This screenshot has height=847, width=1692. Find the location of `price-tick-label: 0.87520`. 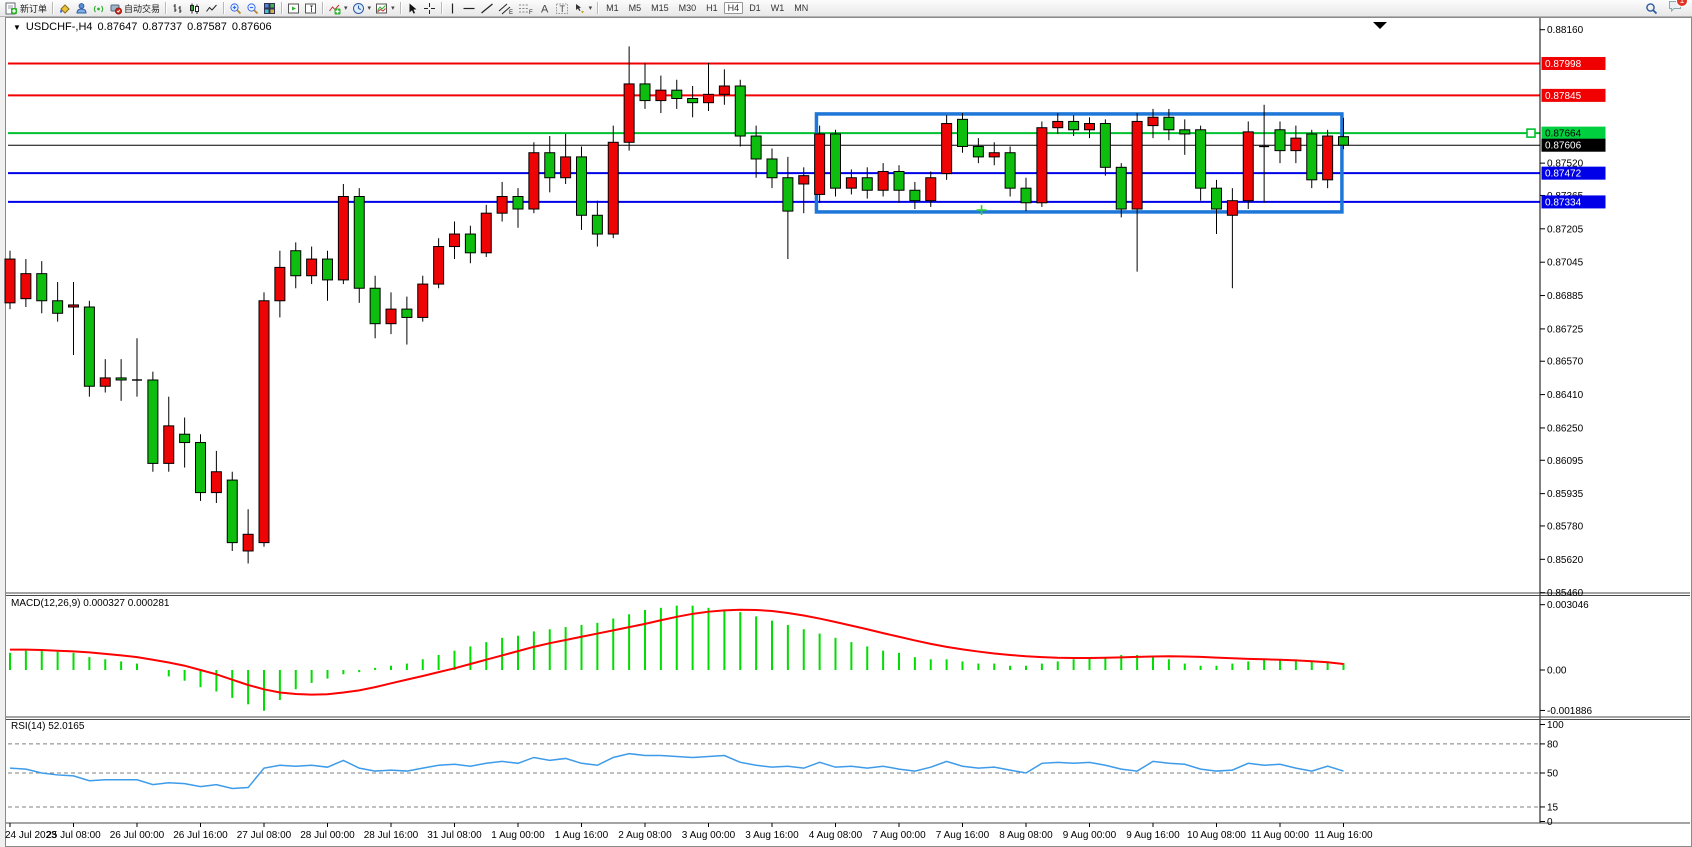

price-tick-label: 0.87520 is located at coordinates (1565, 164).